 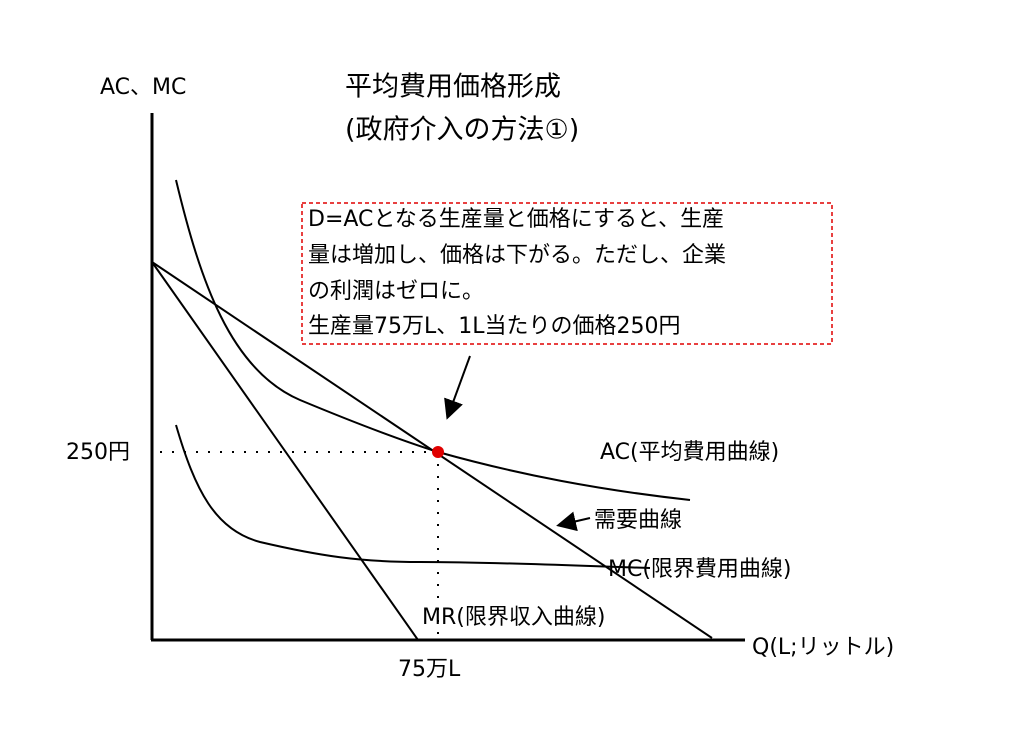 I want to click on quantity-label: 75万L, so click(x=429, y=669).